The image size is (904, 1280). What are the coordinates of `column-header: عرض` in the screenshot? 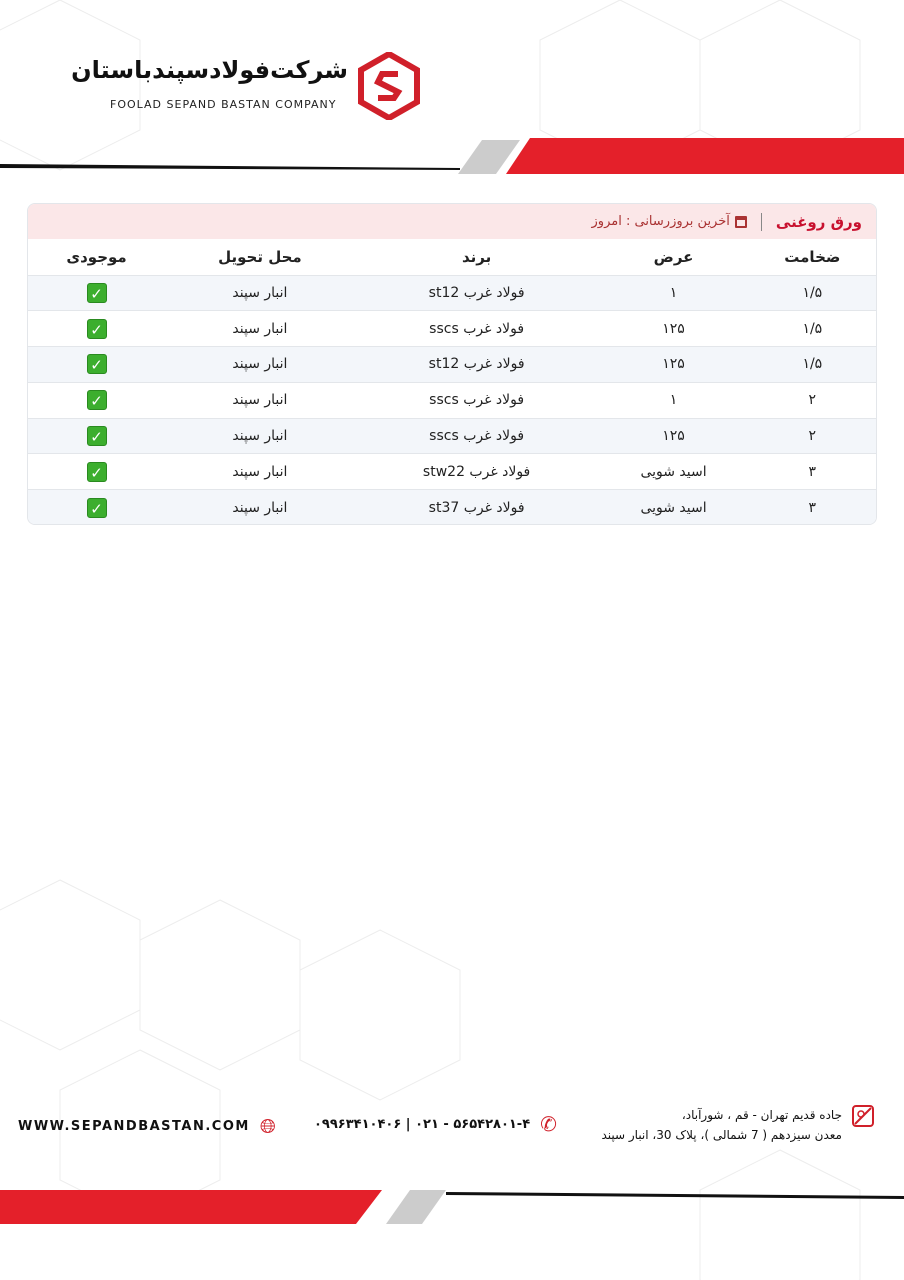 It's located at (673, 257).